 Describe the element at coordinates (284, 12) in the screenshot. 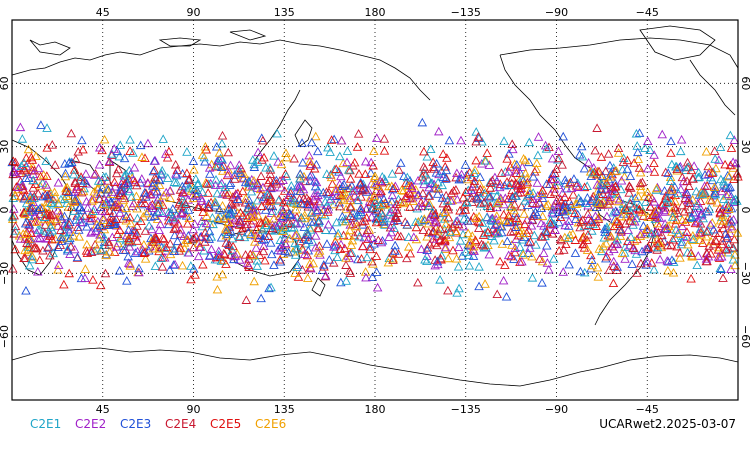

I see `lon-tick-label-top: 135` at that location.